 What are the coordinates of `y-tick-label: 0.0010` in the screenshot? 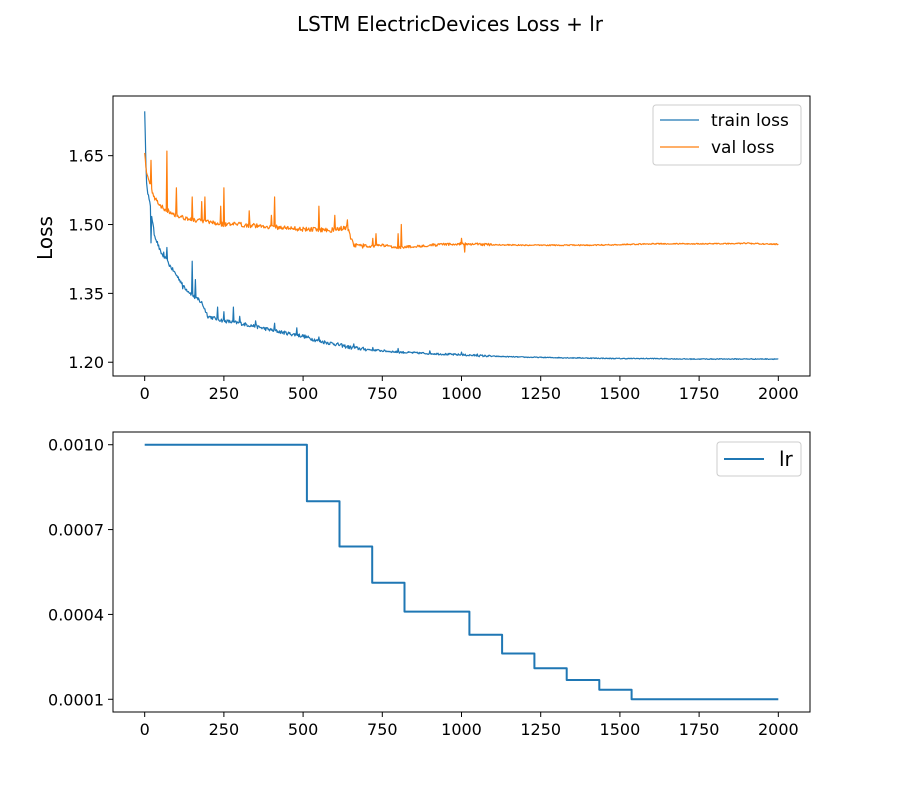 It's located at (76, 445).